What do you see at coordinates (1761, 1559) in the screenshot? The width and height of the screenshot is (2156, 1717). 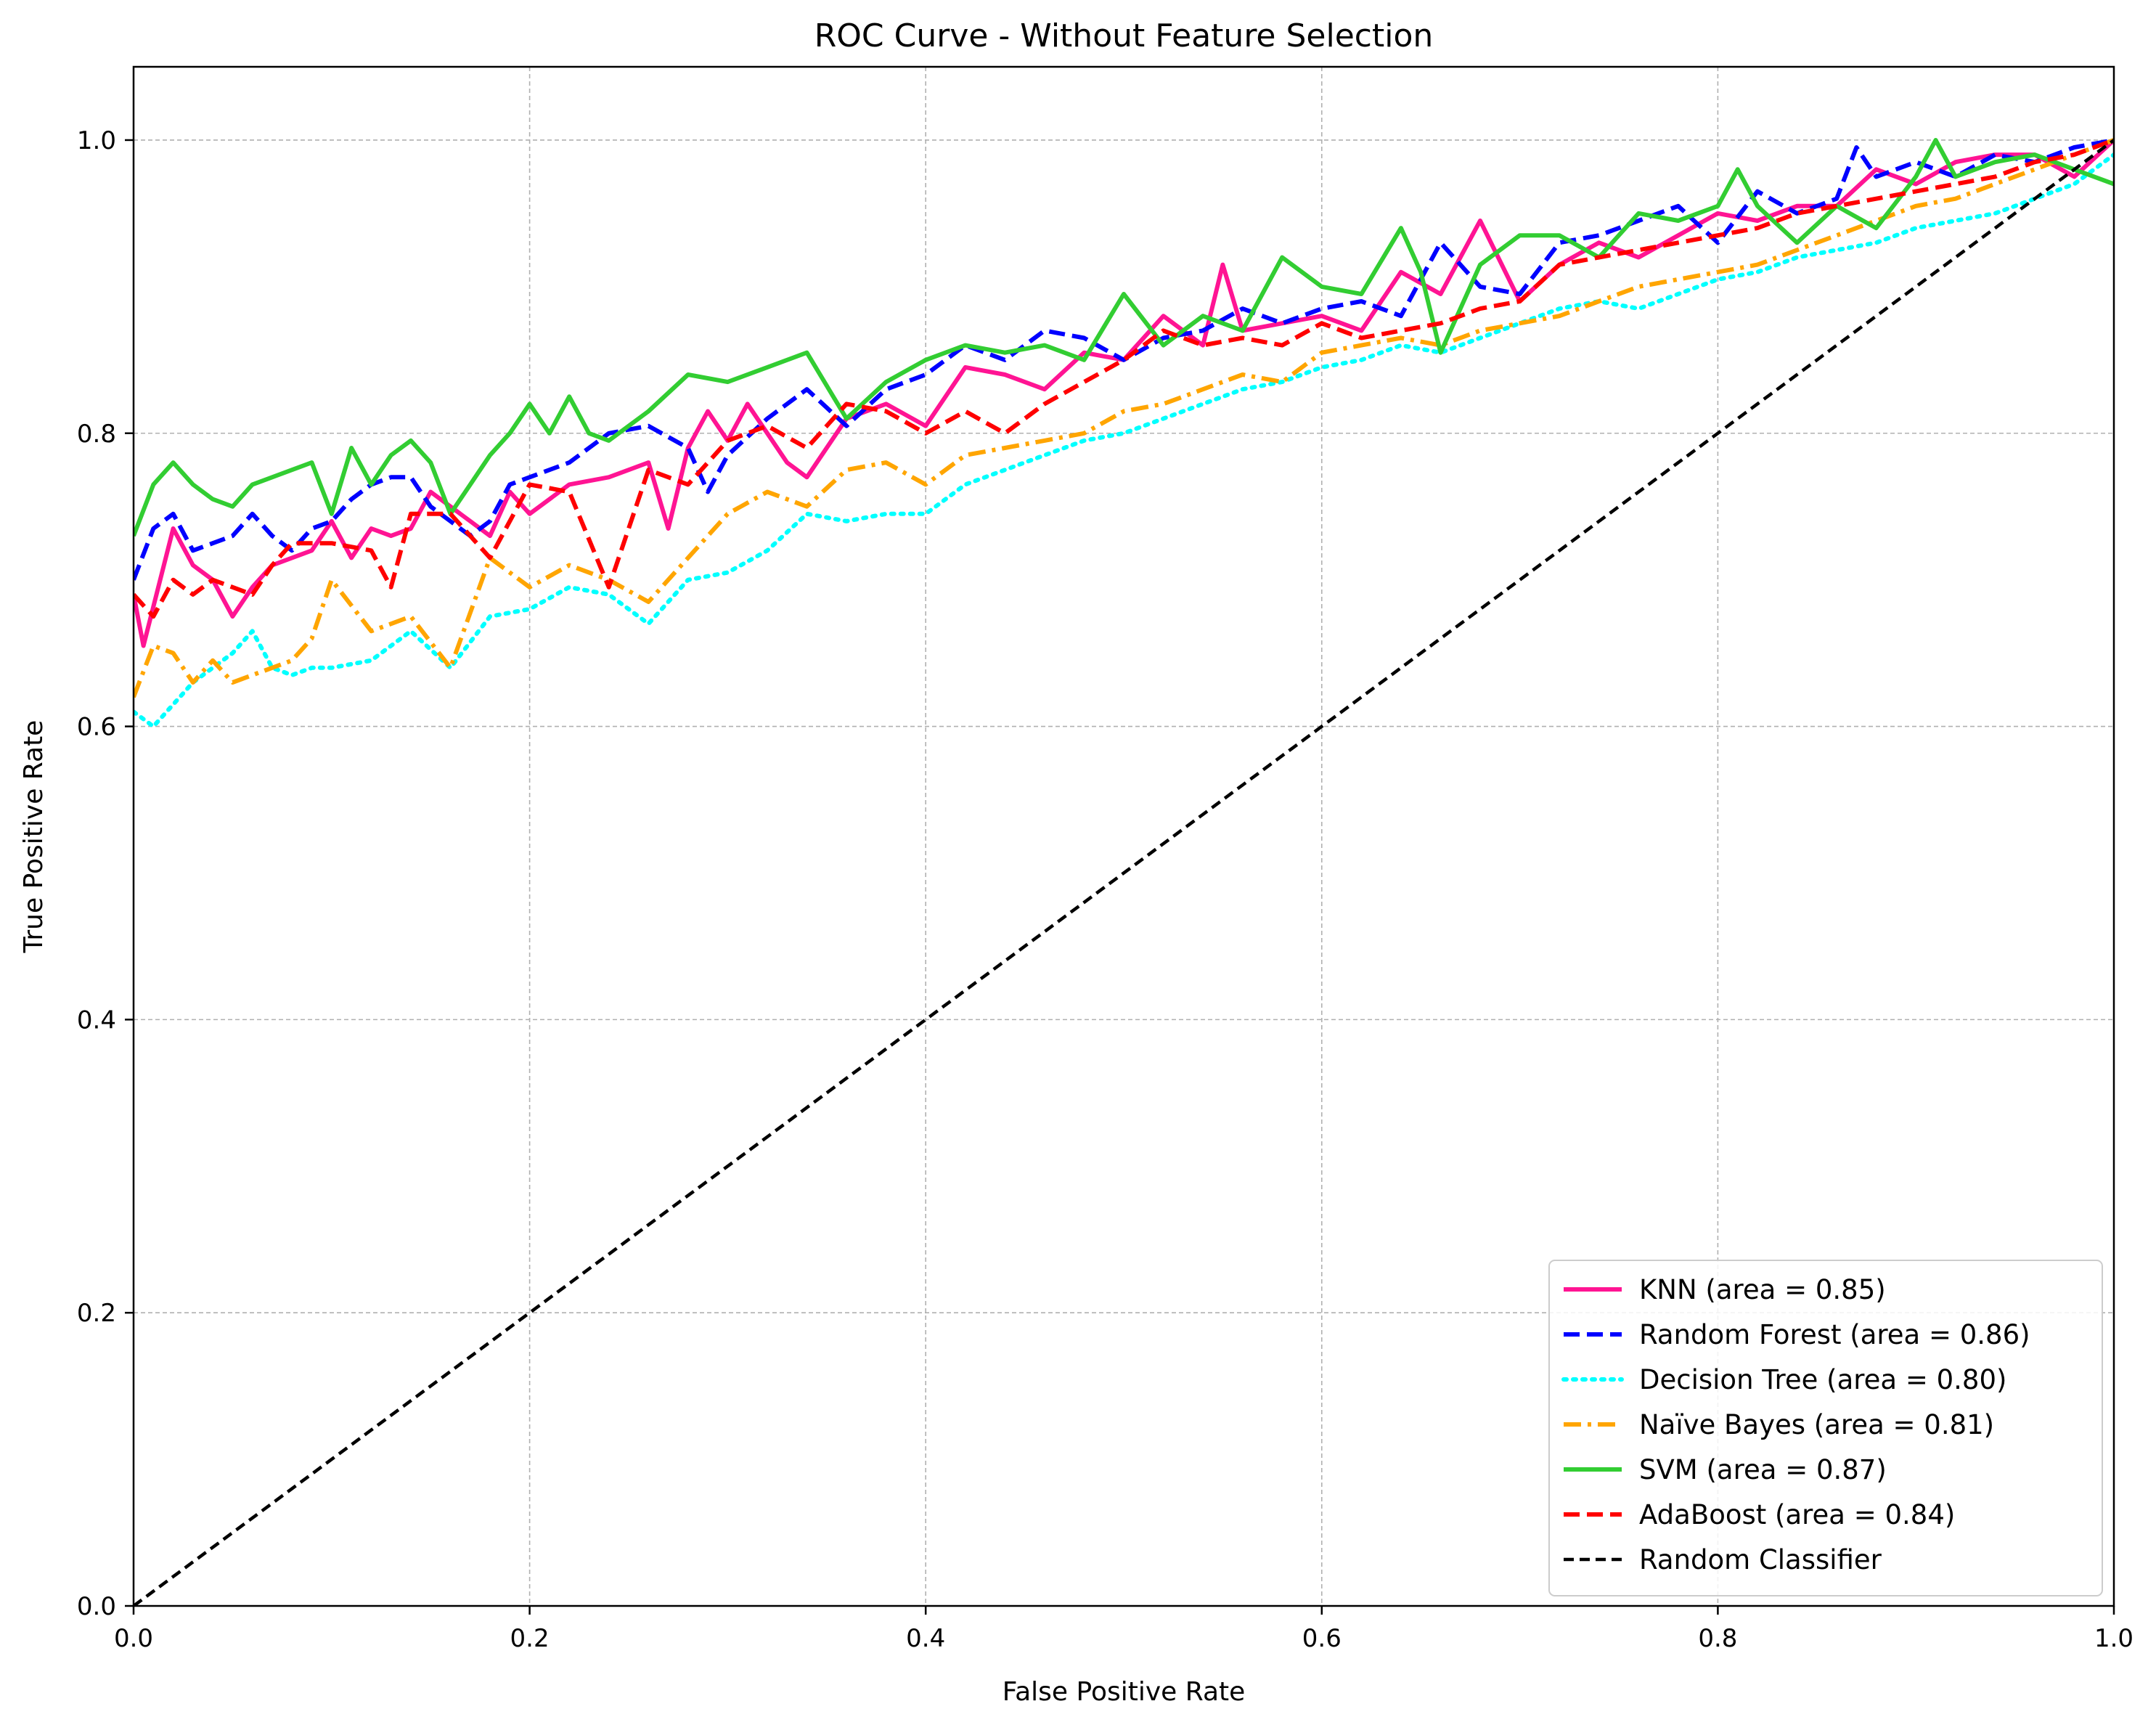 I see `legend-label-6: Random Classifier` at bounding box center [1761, 1559].